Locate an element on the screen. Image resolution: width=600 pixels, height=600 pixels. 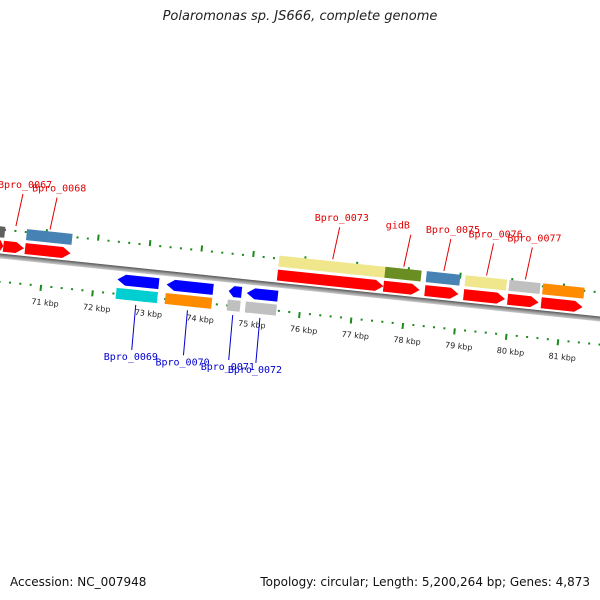
reverse-gene-label: Bpro_0072 is located at coordinates (255, 370).